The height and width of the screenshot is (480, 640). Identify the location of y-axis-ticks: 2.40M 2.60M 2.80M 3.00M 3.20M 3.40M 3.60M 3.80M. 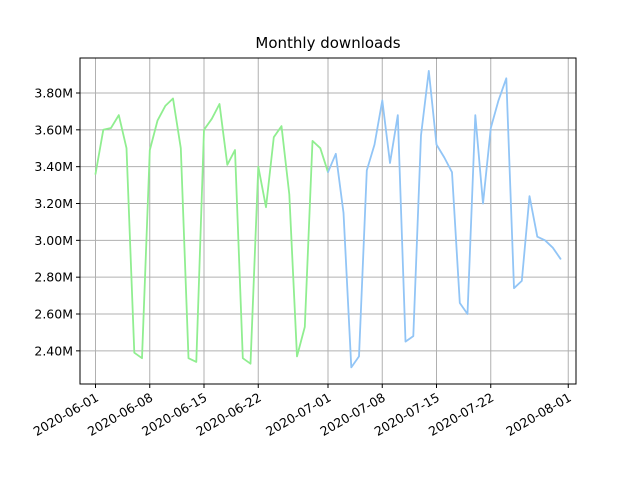
(57, 221).